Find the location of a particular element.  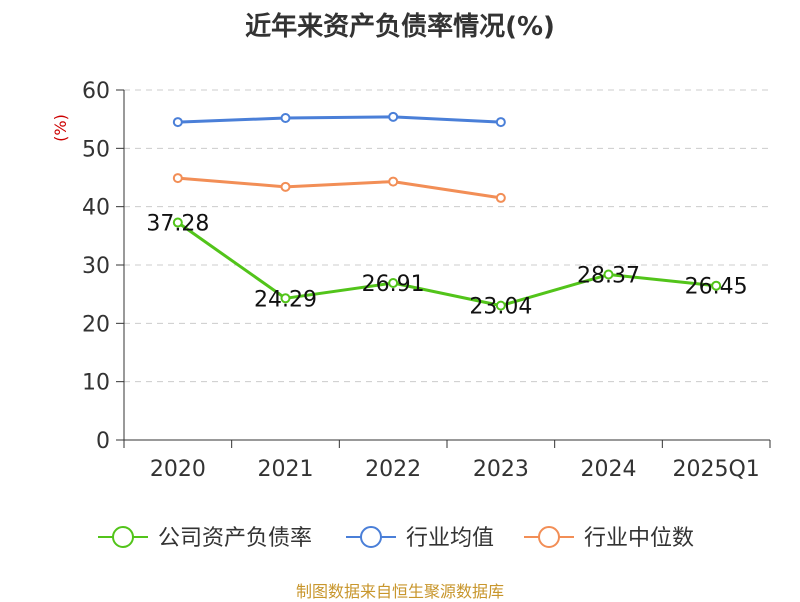

legend: 公司资产负债率 行业均值 行业中位数 is located at coordinates (396, 538).